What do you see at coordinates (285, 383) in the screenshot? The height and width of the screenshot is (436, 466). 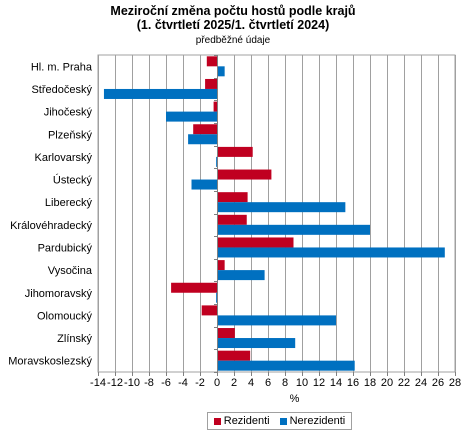 I see `x-tick-label: 8` at bounding box center [285, 383].